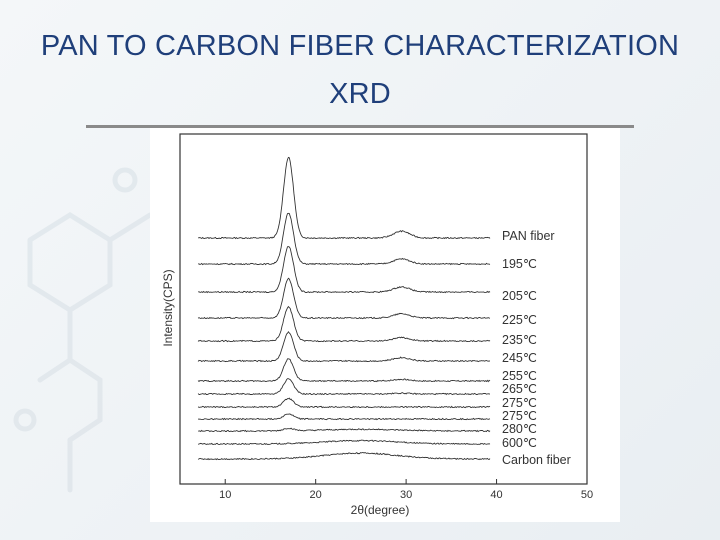 This screenshot has height=540, width=720. What do you see at coordinates (519, 429) in the screenshot?
I see `series-label: 280℃` at bounding box center [519, 429].